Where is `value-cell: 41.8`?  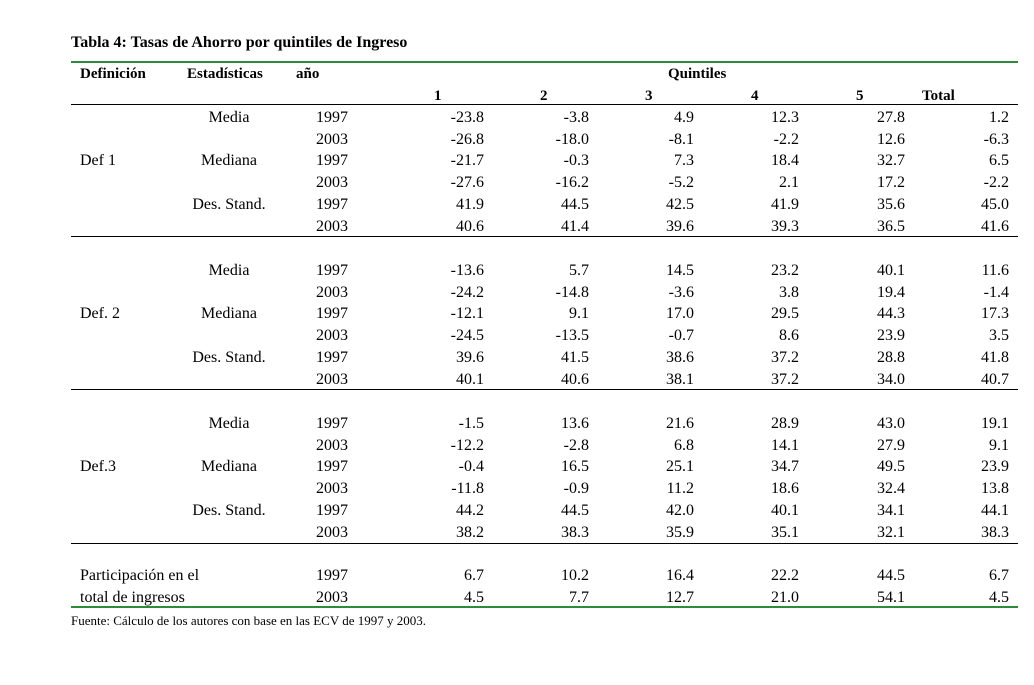 value-cell: 41.8 is located at coordinates (995, 357).